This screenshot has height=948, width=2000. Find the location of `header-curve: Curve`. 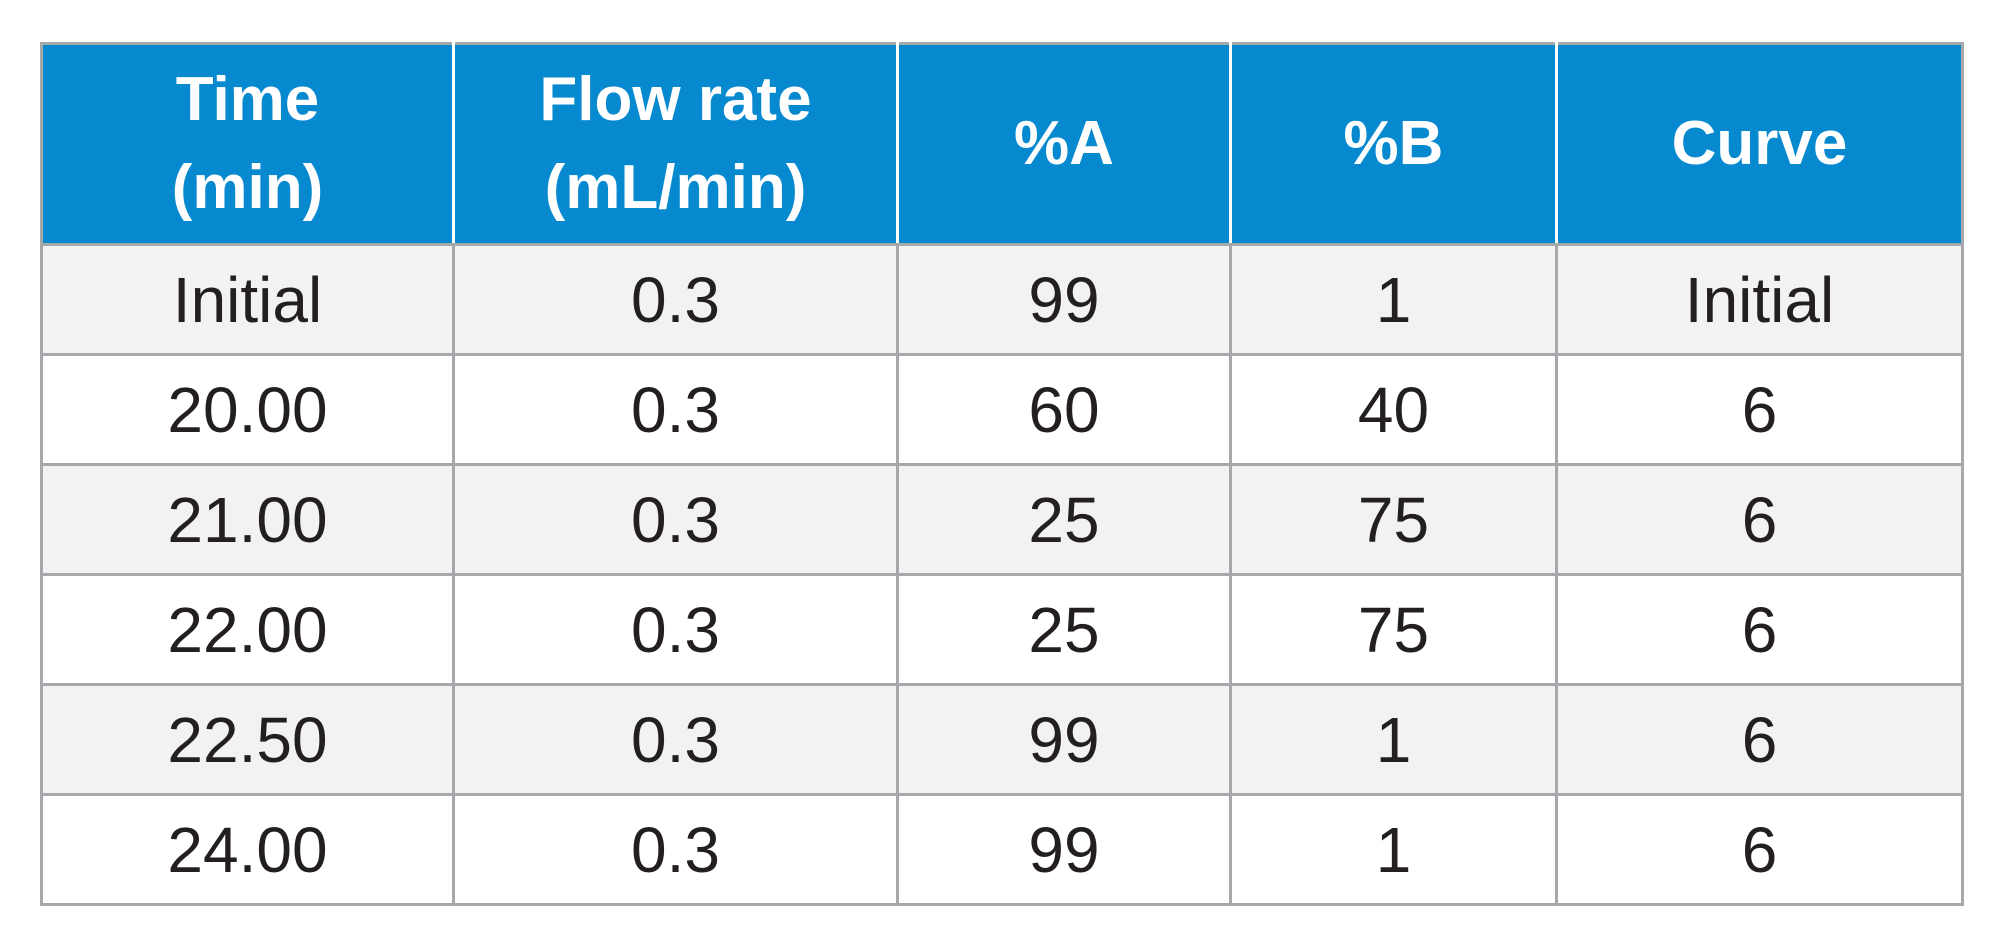

header-curve: Curve is located at coordinates (1759, 144).